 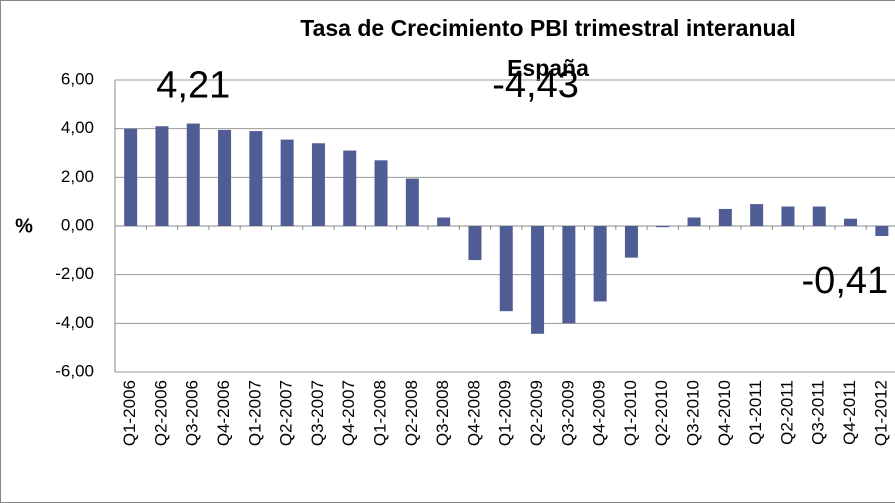 I want to click on x-tick-label: Q4-2011, so click(x=849, y=412).